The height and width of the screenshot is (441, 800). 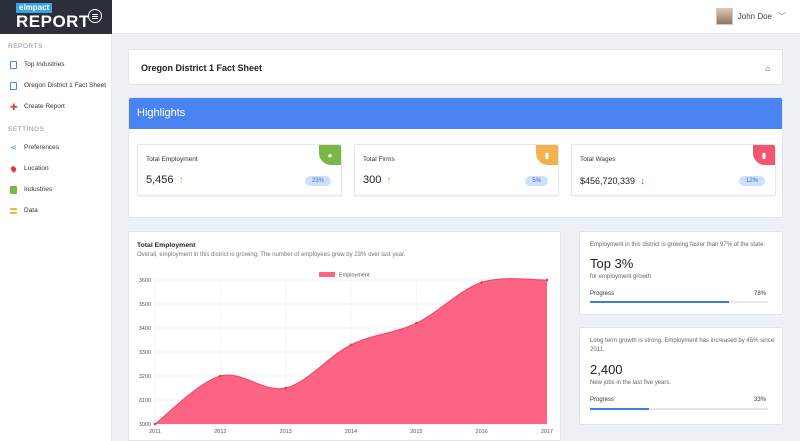 What do you see at coordinates (145, 305) in the screenshot?
I see `y-tick-label: 3500` at bounding box center [145, 305].